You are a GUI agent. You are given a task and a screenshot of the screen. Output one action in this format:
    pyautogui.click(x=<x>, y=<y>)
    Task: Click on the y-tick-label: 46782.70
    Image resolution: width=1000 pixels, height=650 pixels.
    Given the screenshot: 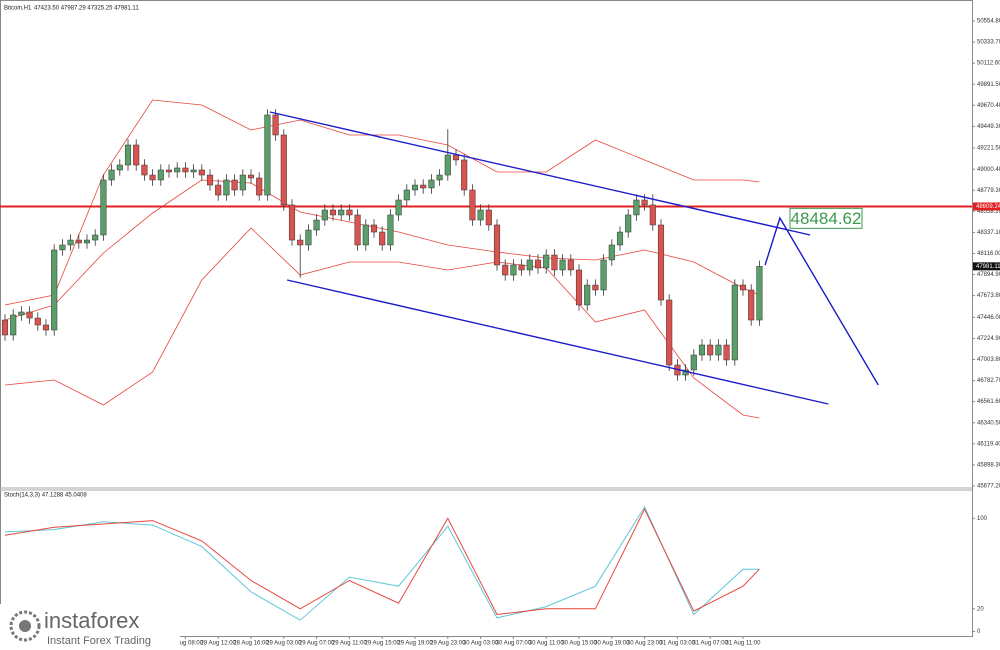 What is the action you would take?
    pyautogui.click(x=988, y=381)
    